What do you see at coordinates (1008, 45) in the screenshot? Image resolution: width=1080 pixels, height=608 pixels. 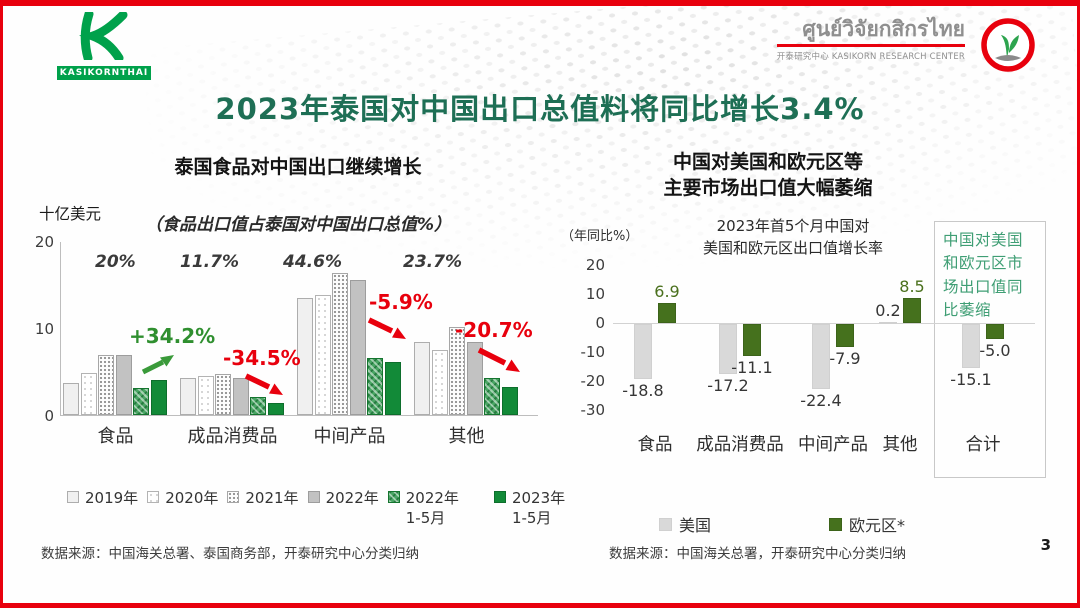 I see `sprout-icon` at bounding box center [1008, 45].